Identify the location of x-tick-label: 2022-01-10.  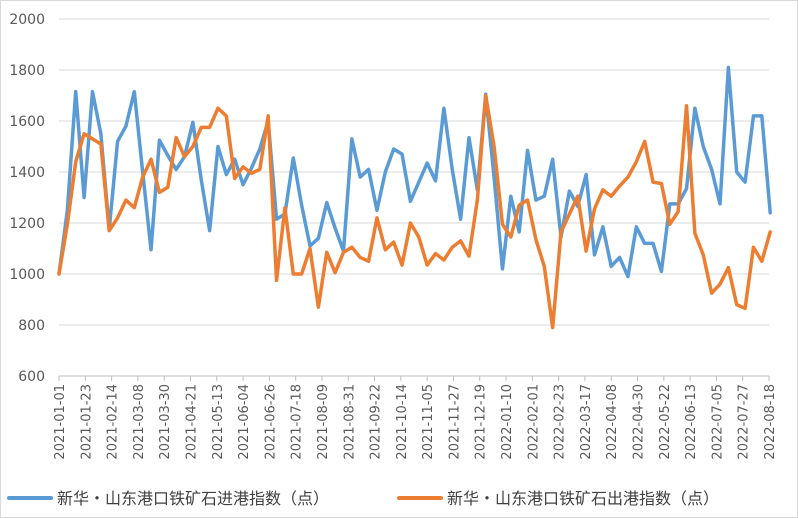
(507, 422).